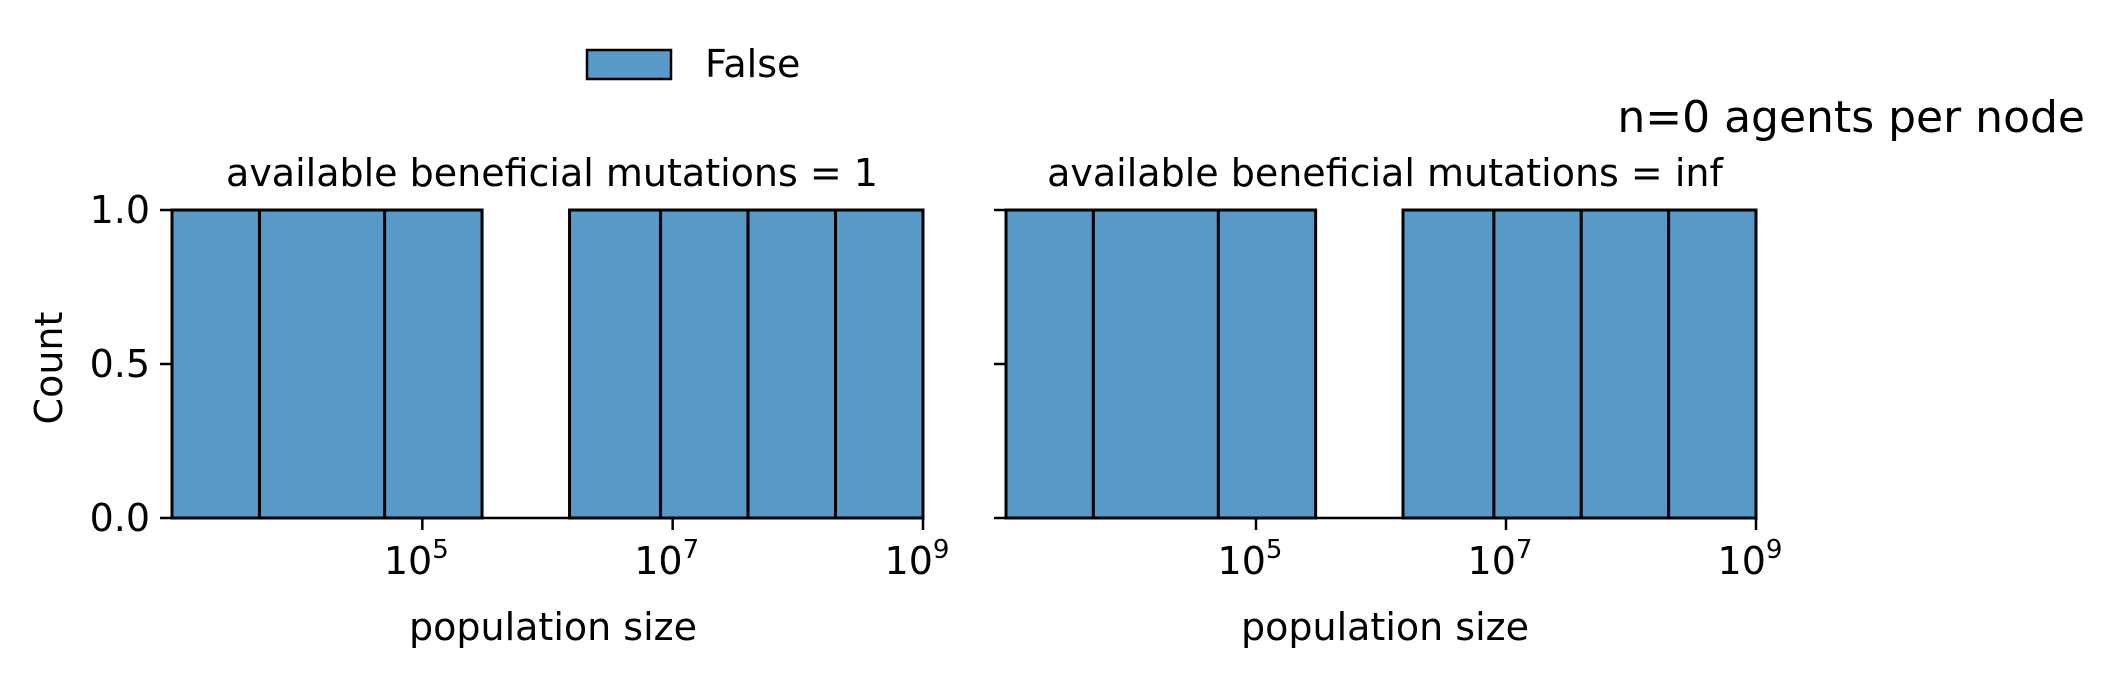 The image size is (2116, 679). What do you see at coordinates (552, 173) in the screenshot?
I see `panel-1-title: available beneficial mutations = 1` at bounding box center [552, 173].